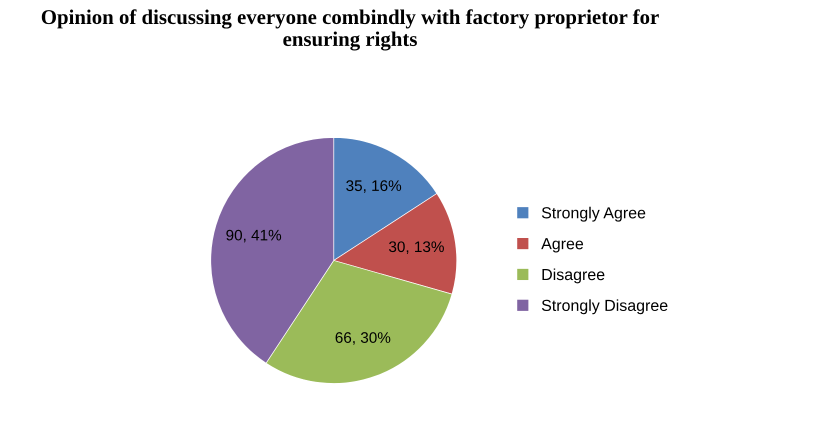 The width and height of the screenshot is (814, 427). Describe the element at coordinates (254, 236) in the screenshot. I see `data-label: 90, 41%` at that location.